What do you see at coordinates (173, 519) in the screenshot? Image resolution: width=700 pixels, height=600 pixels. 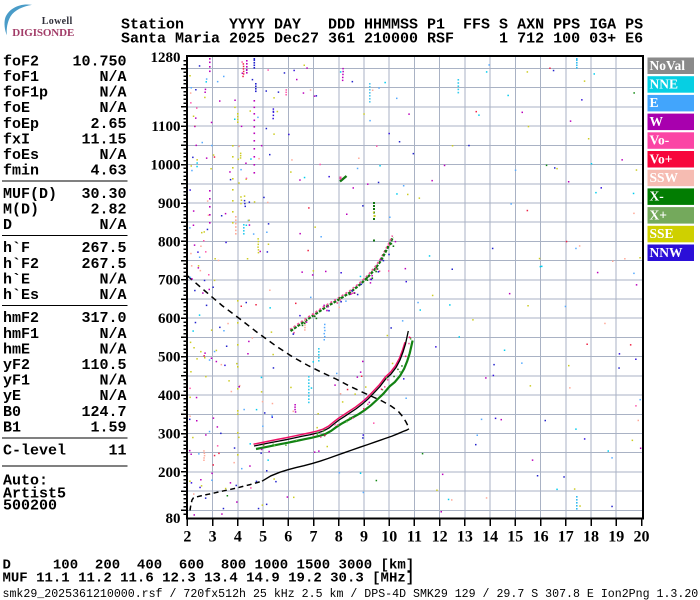 I see `svg-text: 80` at bounding box center [173, 519].